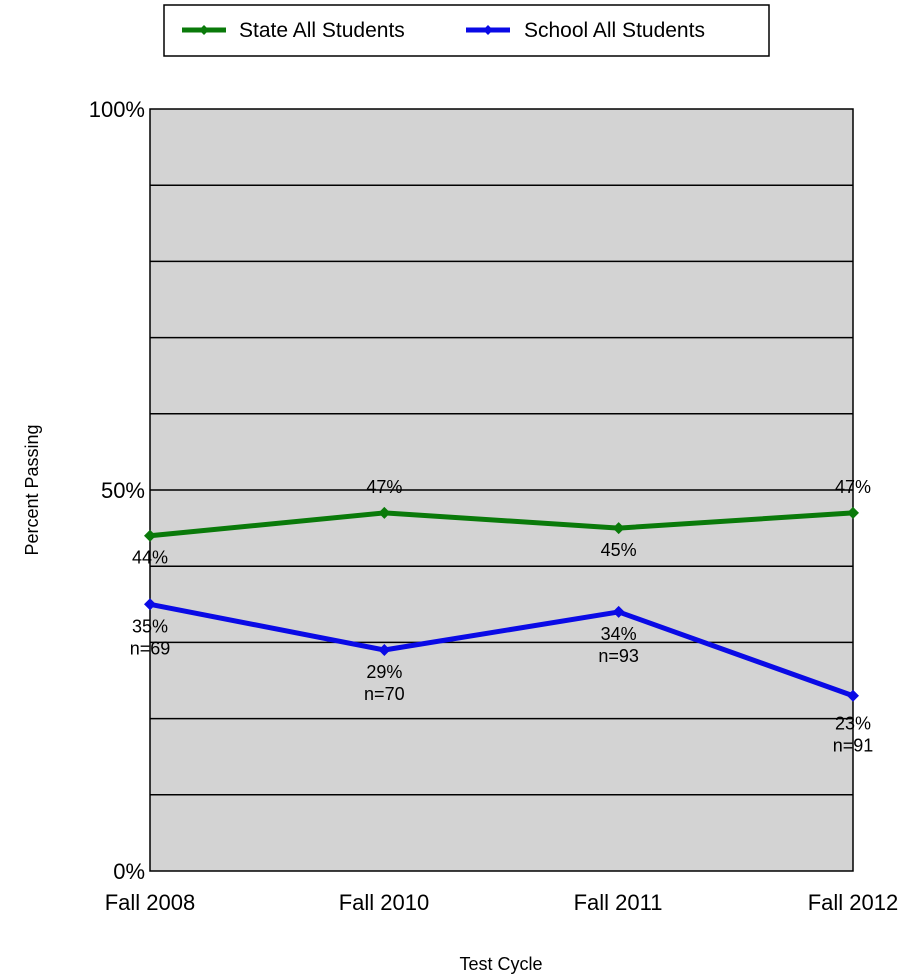 The width and height of the screenshot is (921, 980). Describe the element at coordinates (117, 109) in the screenshot. I see `y-tick-label-100: 100%` at that location.